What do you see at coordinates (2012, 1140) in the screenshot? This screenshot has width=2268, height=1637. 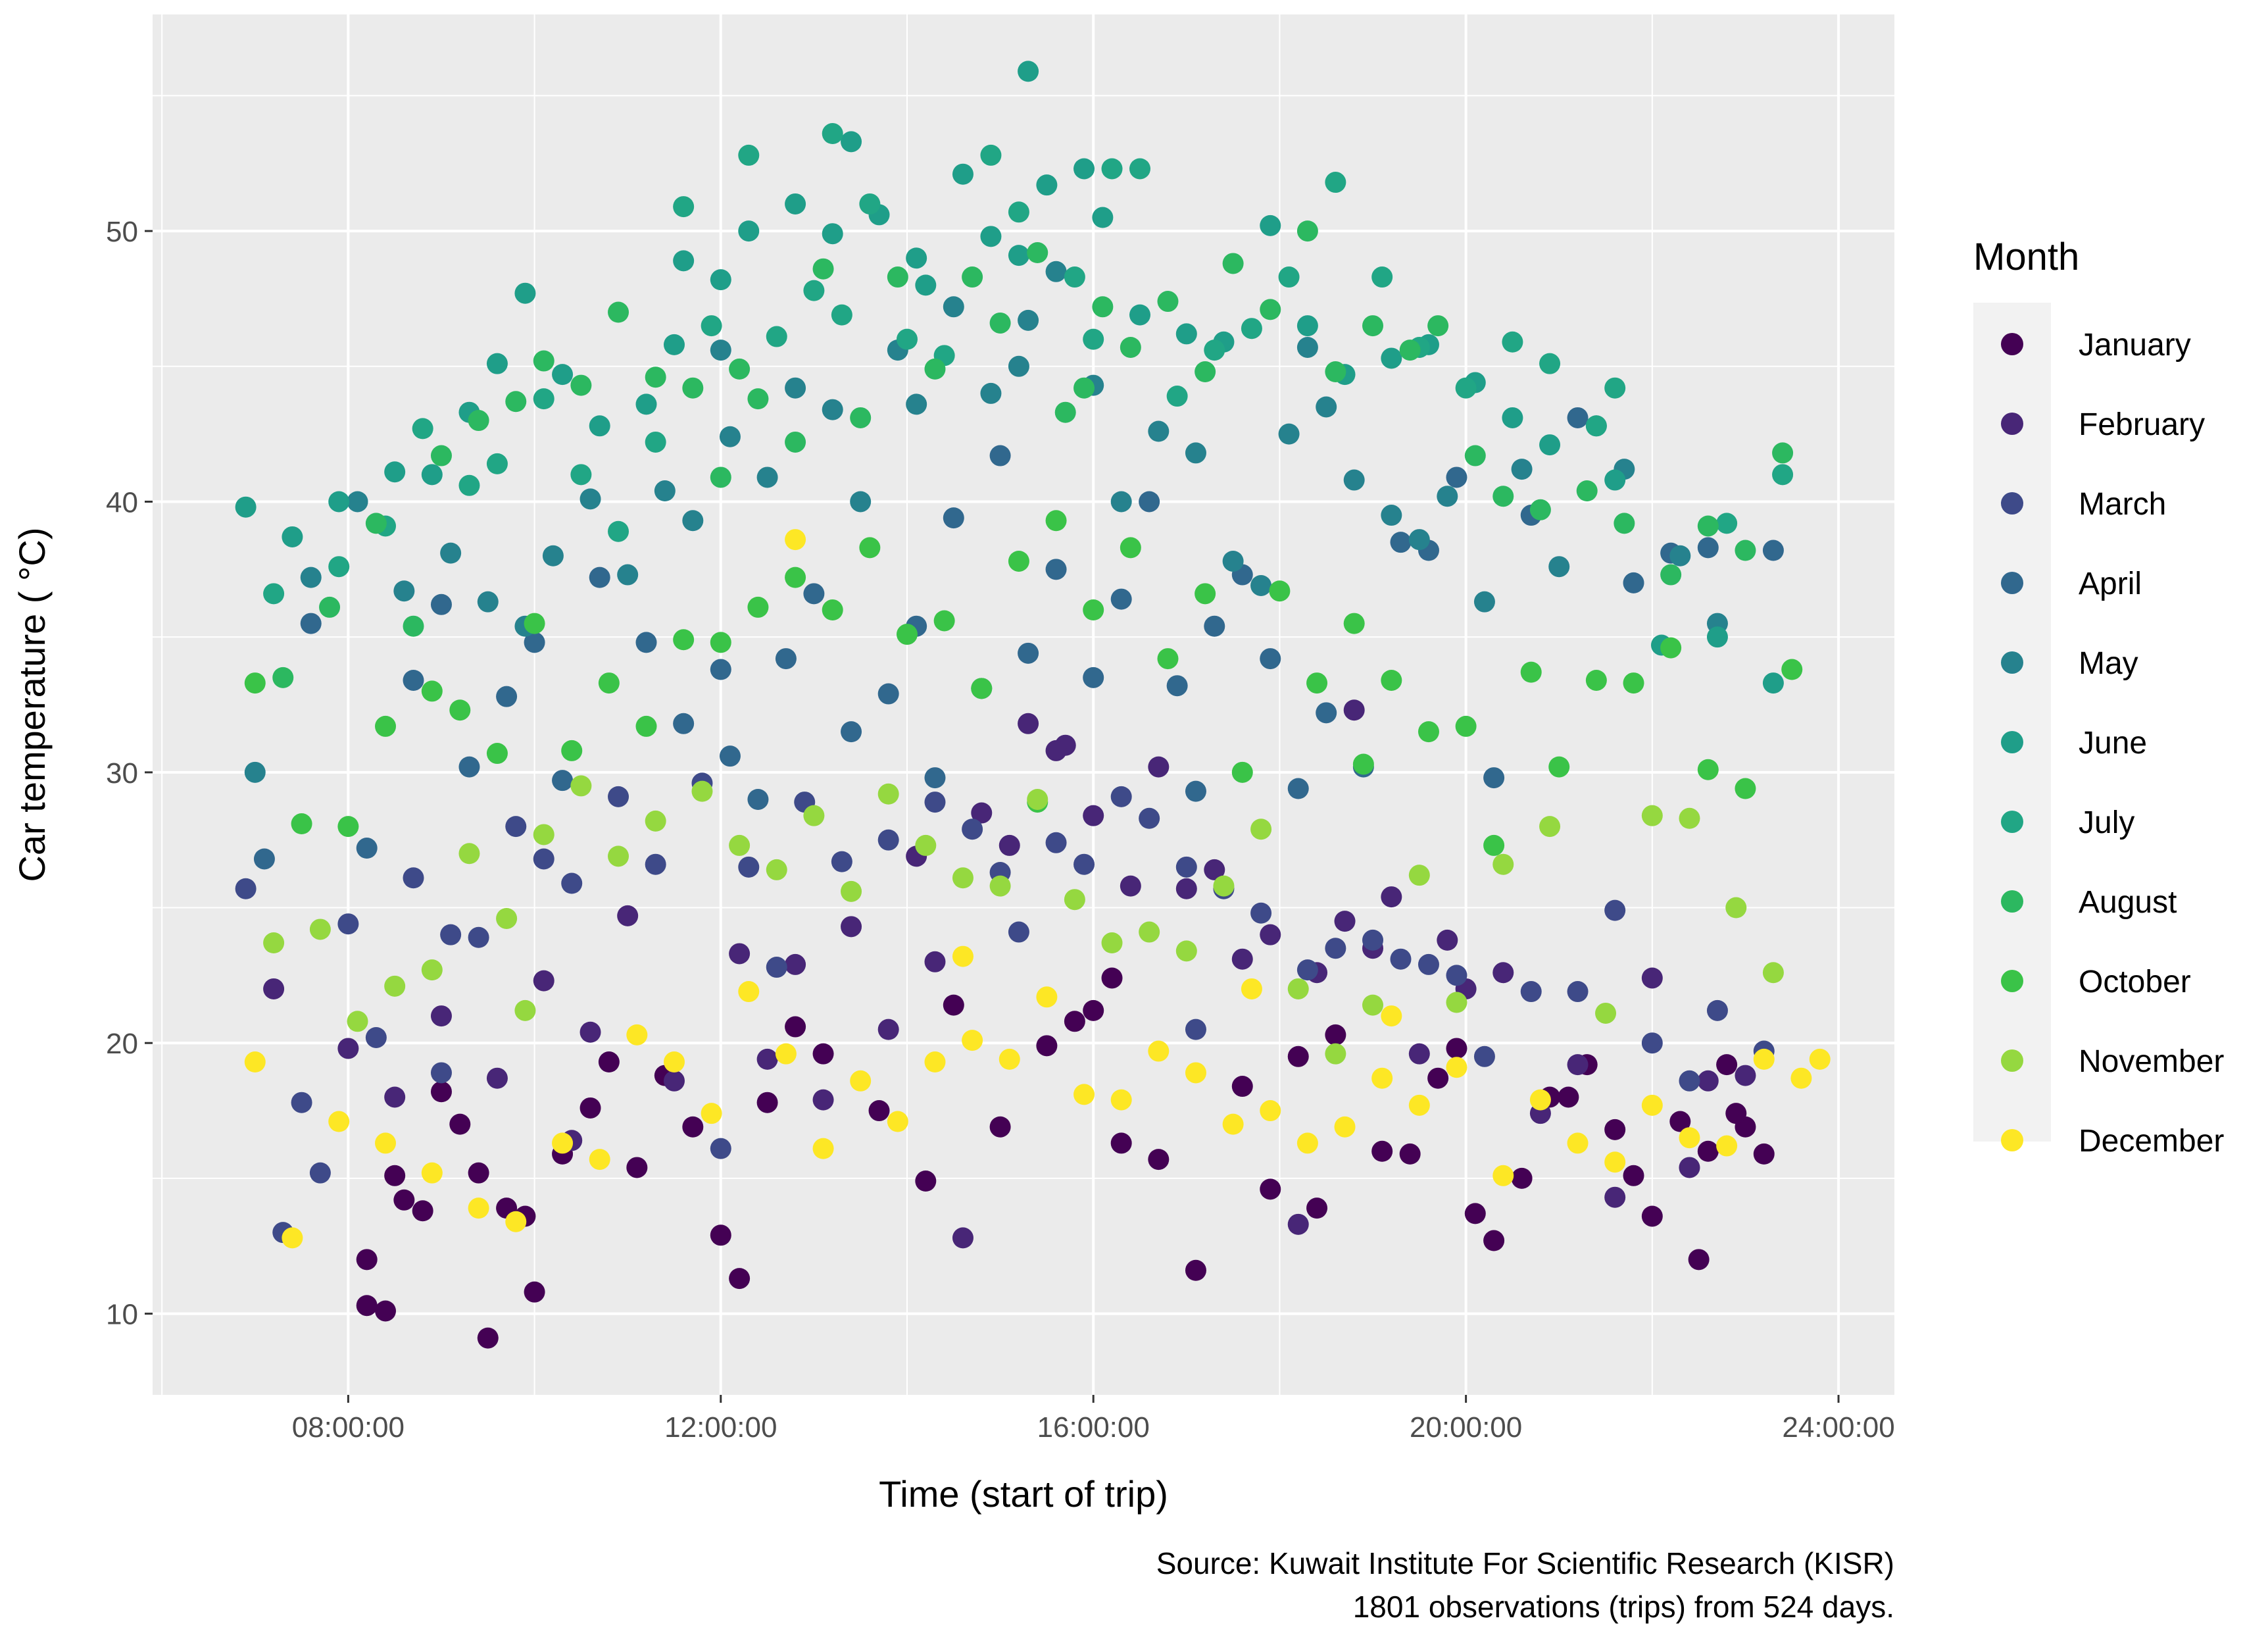 I see `legend-key-december` at bounding box center [2012, 1140].